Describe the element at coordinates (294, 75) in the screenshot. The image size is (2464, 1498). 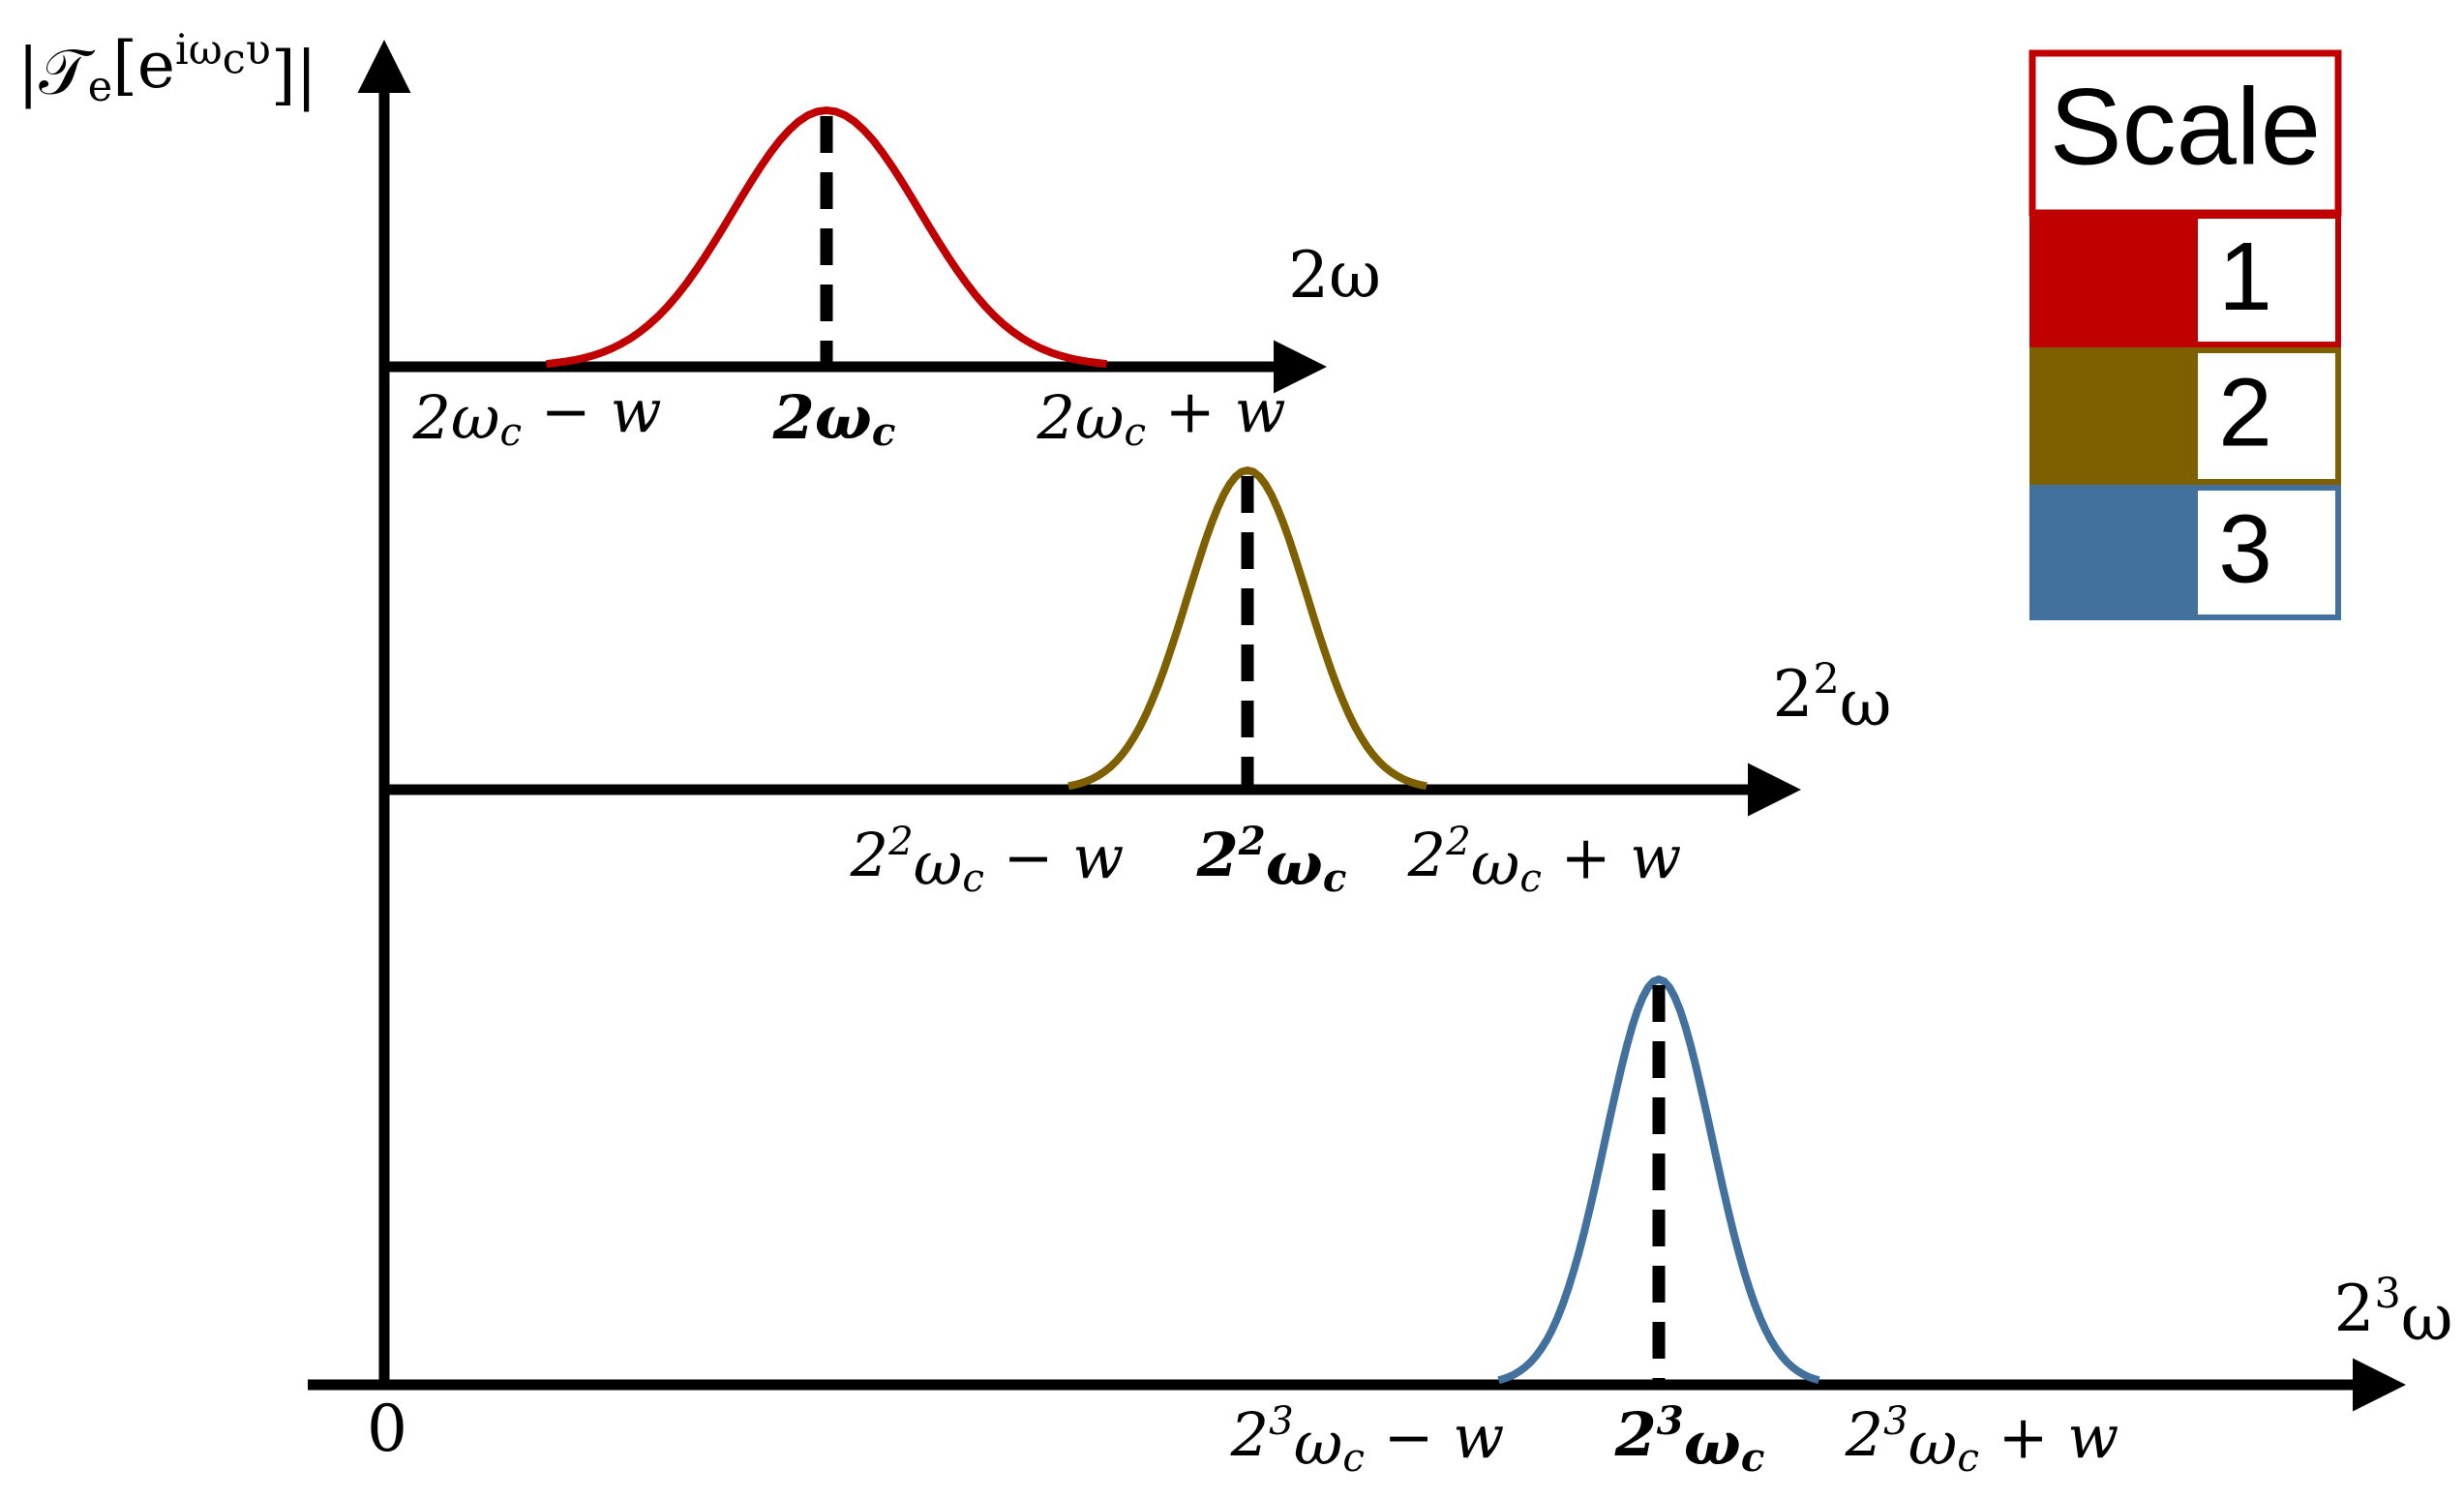
I see `label-part: ]|` at that location.